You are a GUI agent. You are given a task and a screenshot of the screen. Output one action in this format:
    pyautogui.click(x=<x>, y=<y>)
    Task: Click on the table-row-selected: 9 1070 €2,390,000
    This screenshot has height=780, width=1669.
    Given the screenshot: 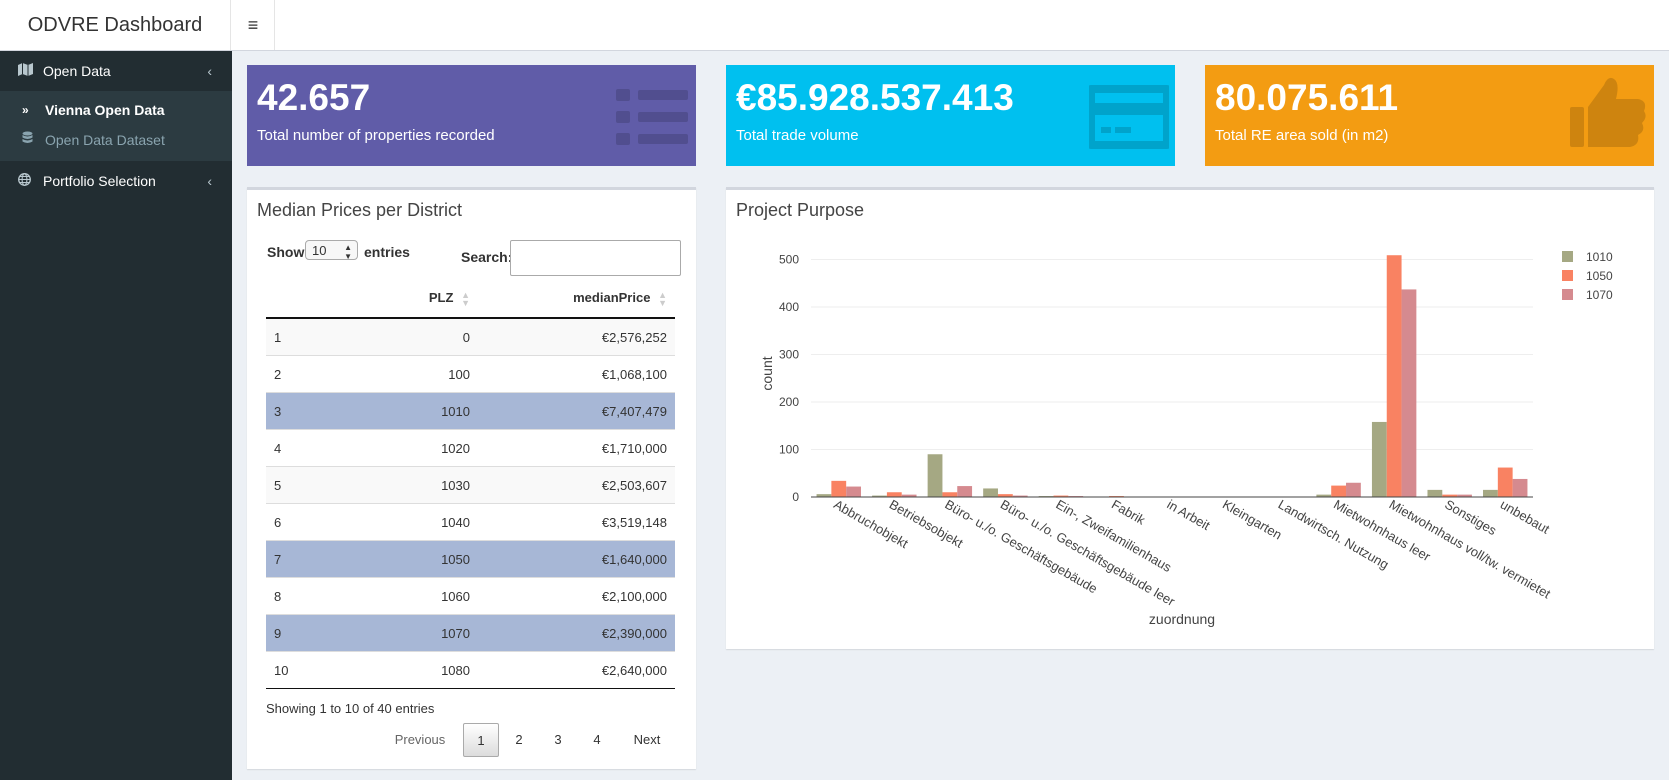 What is the action you would take?
    pyautogui.click(x=470, y=633)
    